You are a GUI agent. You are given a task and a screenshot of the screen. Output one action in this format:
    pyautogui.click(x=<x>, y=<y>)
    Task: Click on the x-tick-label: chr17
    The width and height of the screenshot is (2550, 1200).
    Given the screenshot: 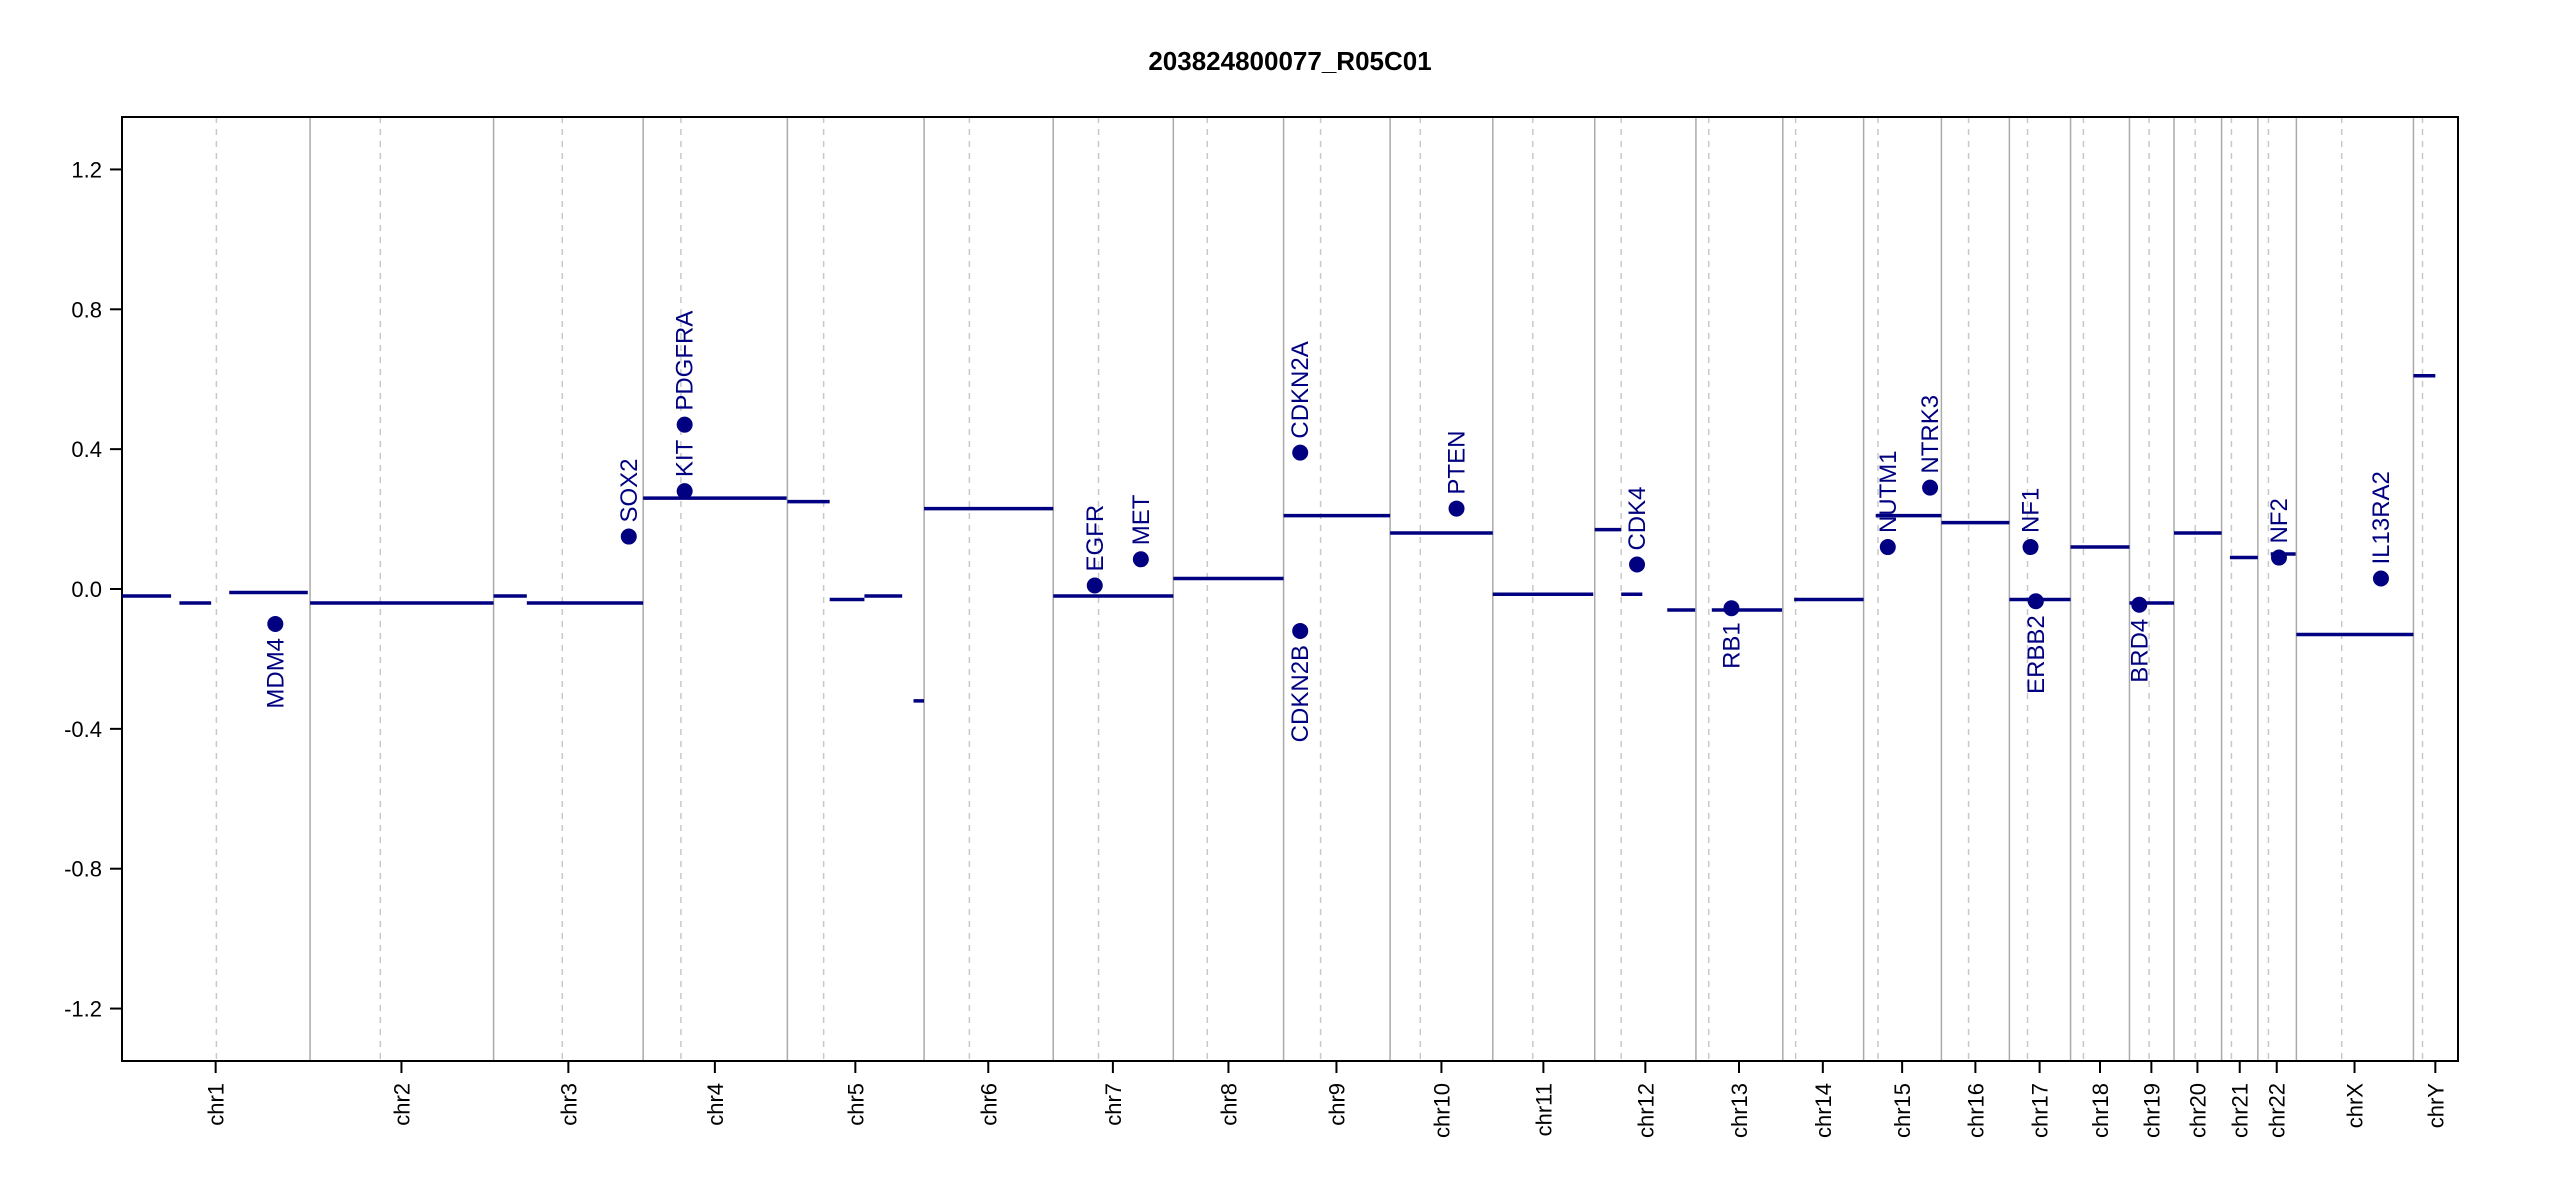 What is the action you would take?
    pyautogui.click(x=2040, y=1110)
    